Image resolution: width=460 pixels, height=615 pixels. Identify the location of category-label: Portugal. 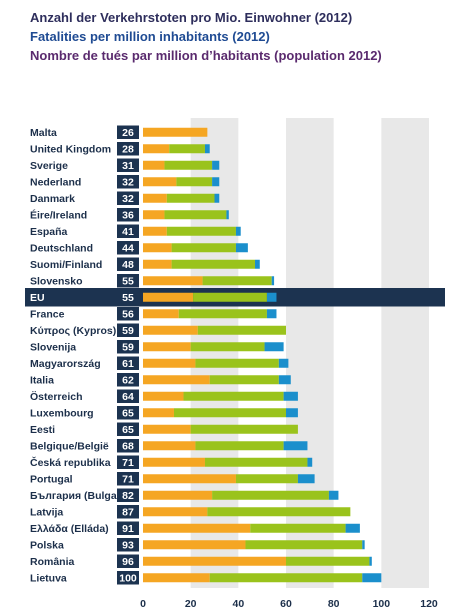
(51, 479).